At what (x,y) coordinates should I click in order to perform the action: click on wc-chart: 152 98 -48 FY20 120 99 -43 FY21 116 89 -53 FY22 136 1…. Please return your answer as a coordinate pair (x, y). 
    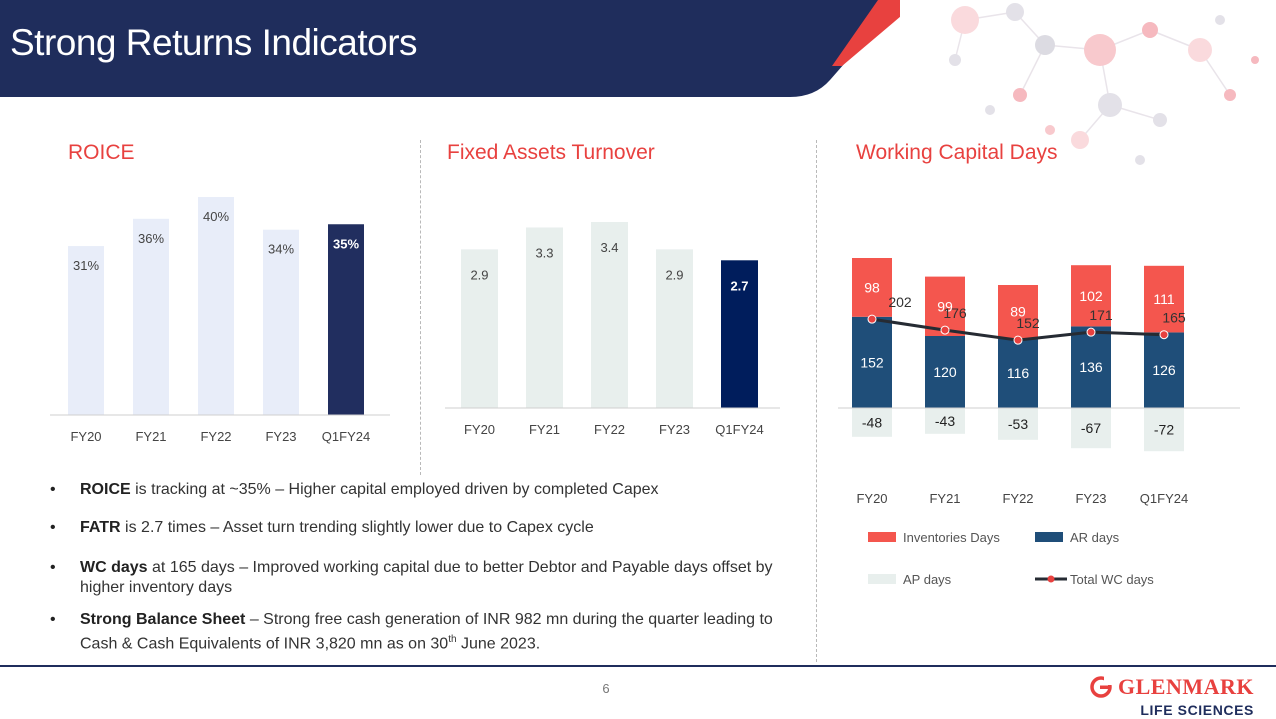
    Looking at the image, I should click on (1039, 422).